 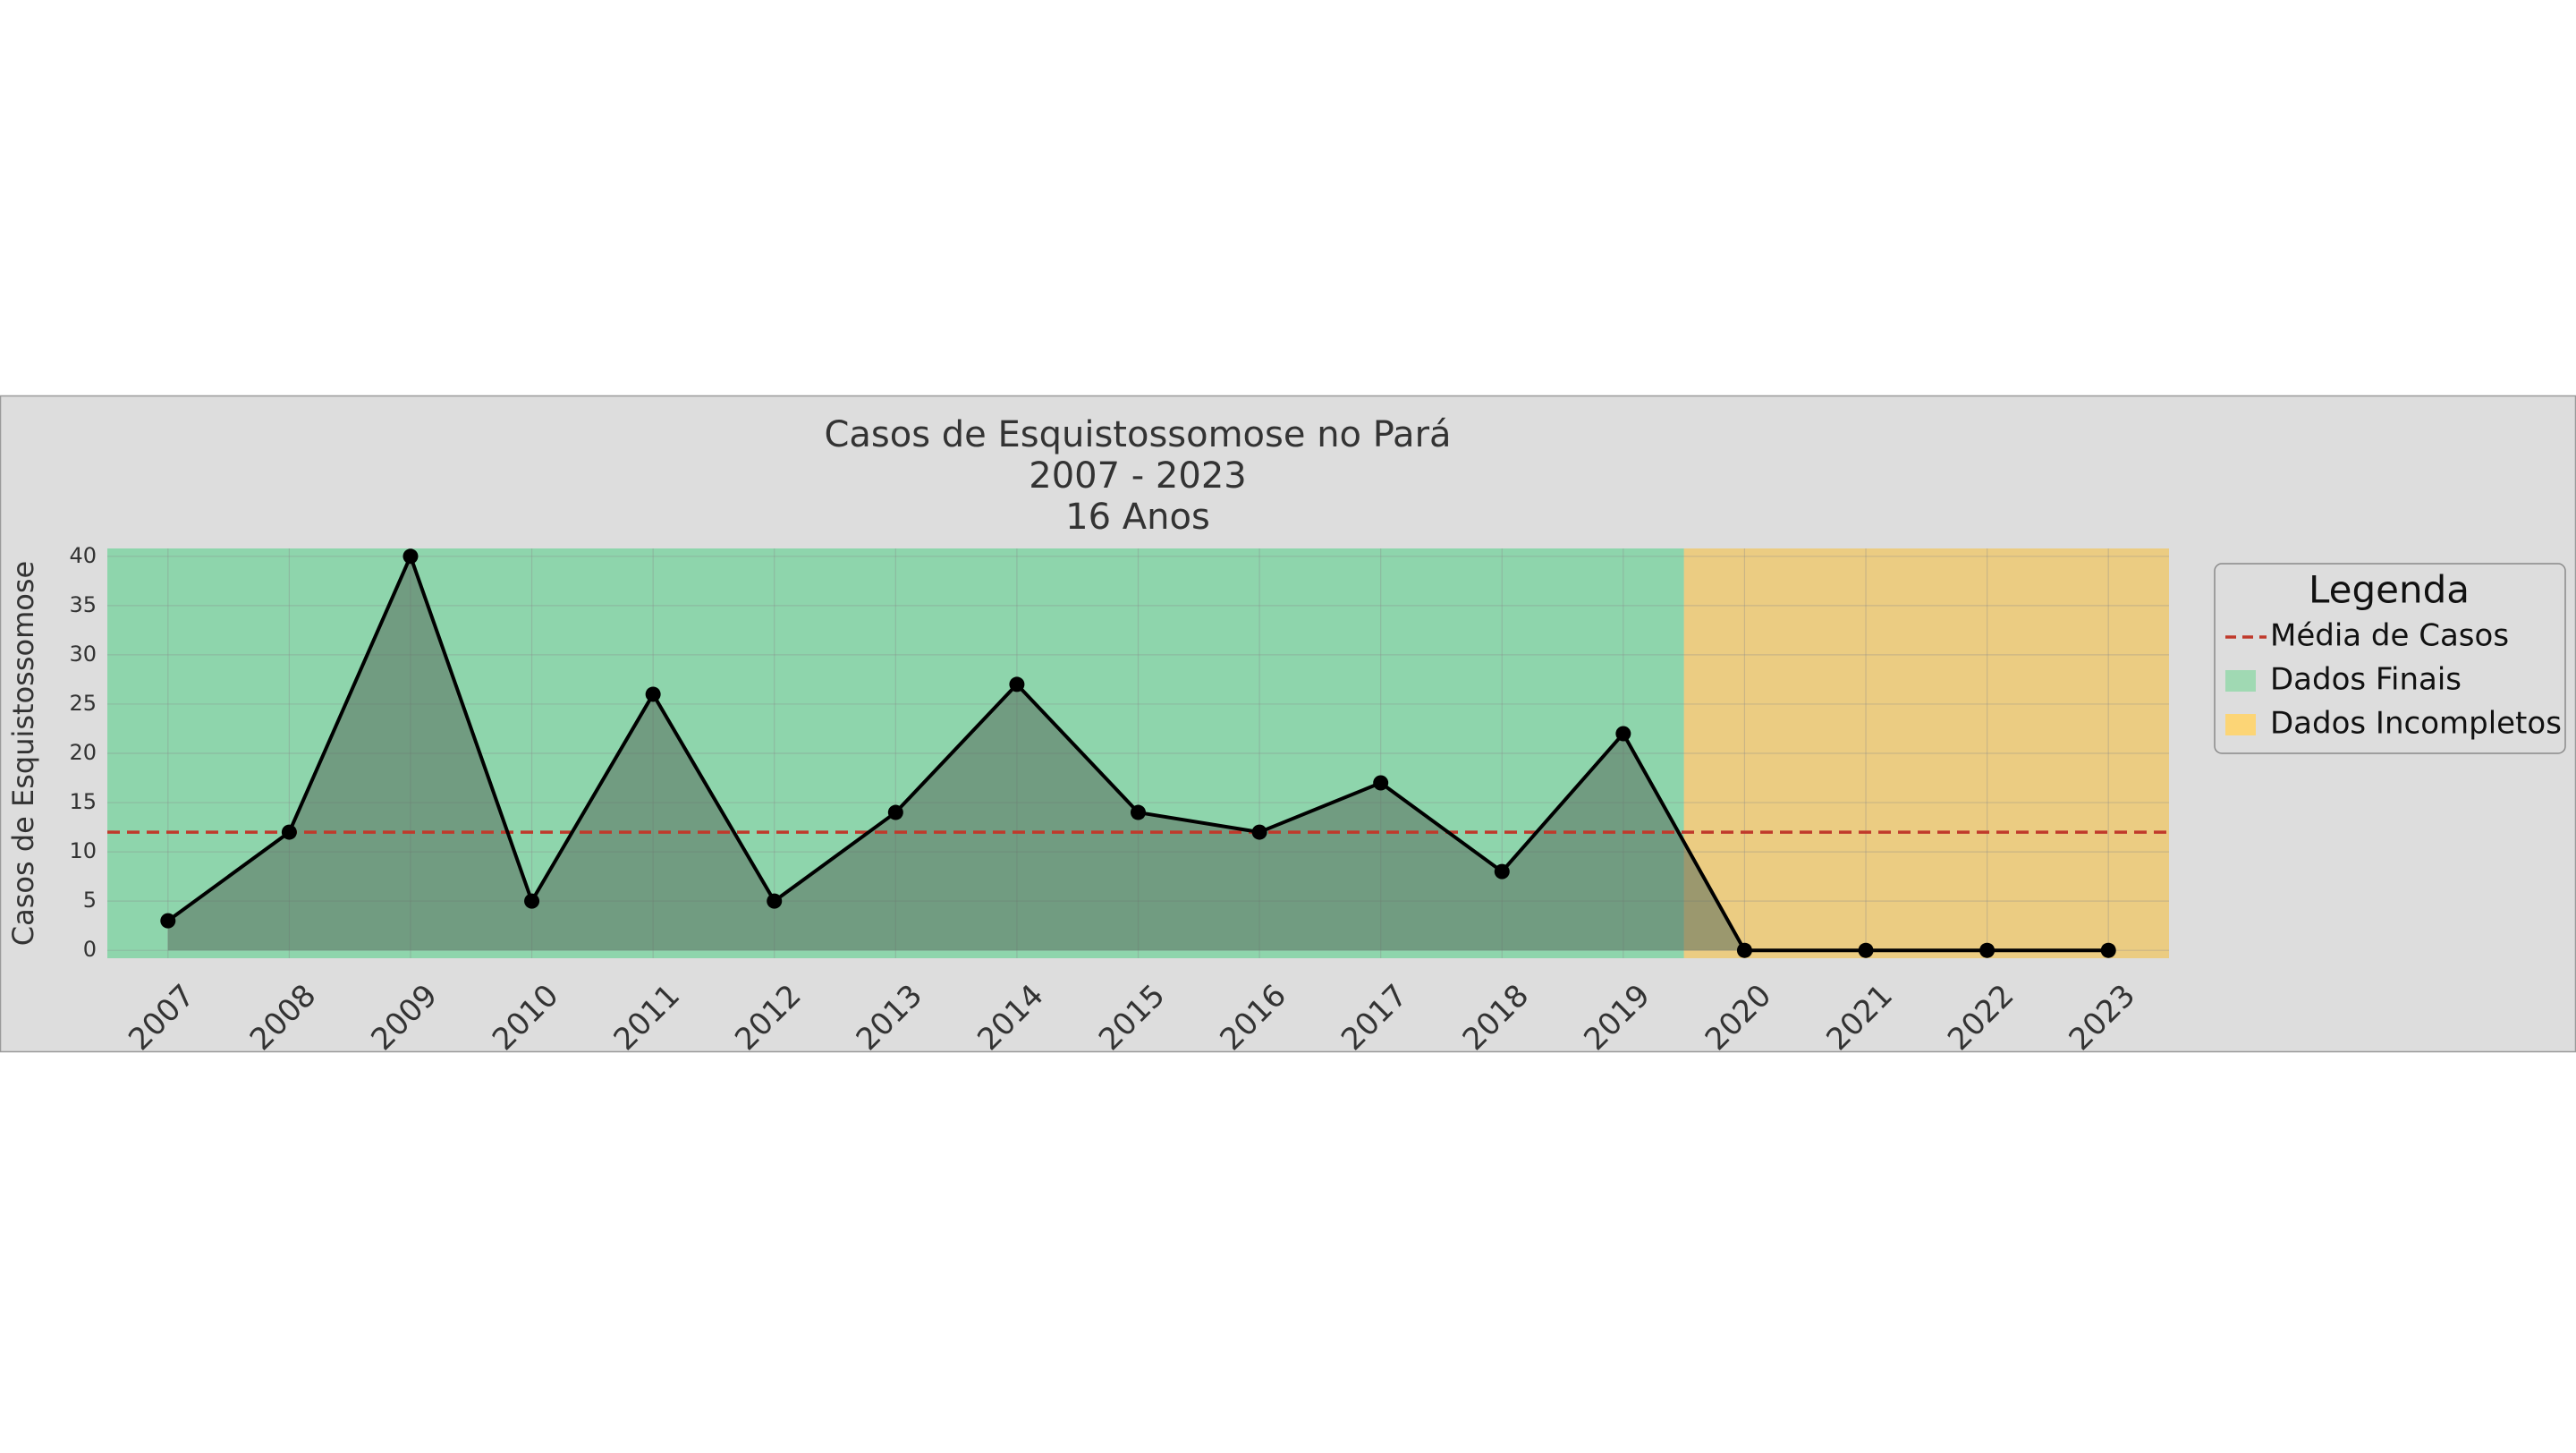 I want to click on legend-marker-dados-finais, so click(x=2240, y=681).